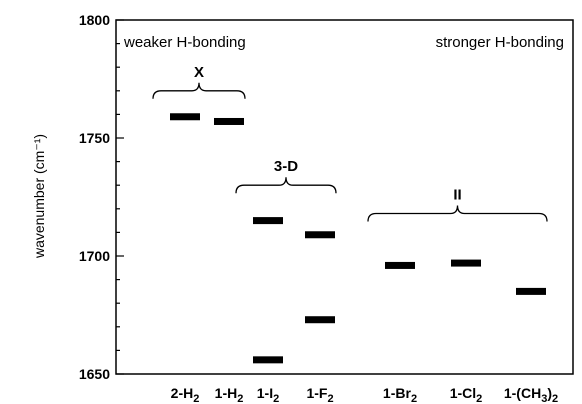  Describe the element at coordinates (229, 394) in the screenshot. I see `x-category-label: 1-H2` at that location.